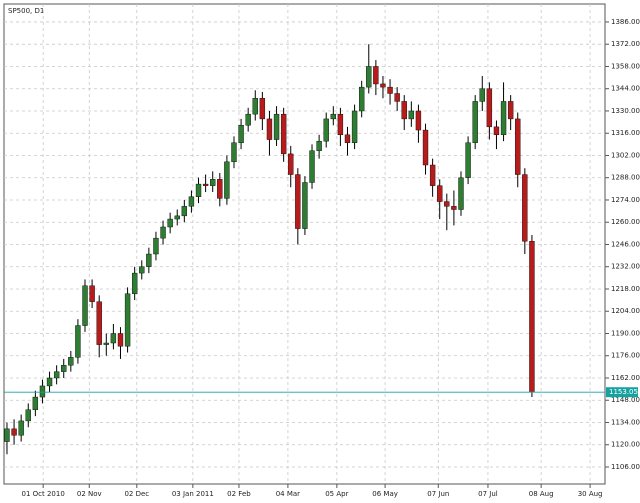 This screenshot has height=503, width=640. I want to click on x-tick-label: 02 Dec, so click(136, 494).